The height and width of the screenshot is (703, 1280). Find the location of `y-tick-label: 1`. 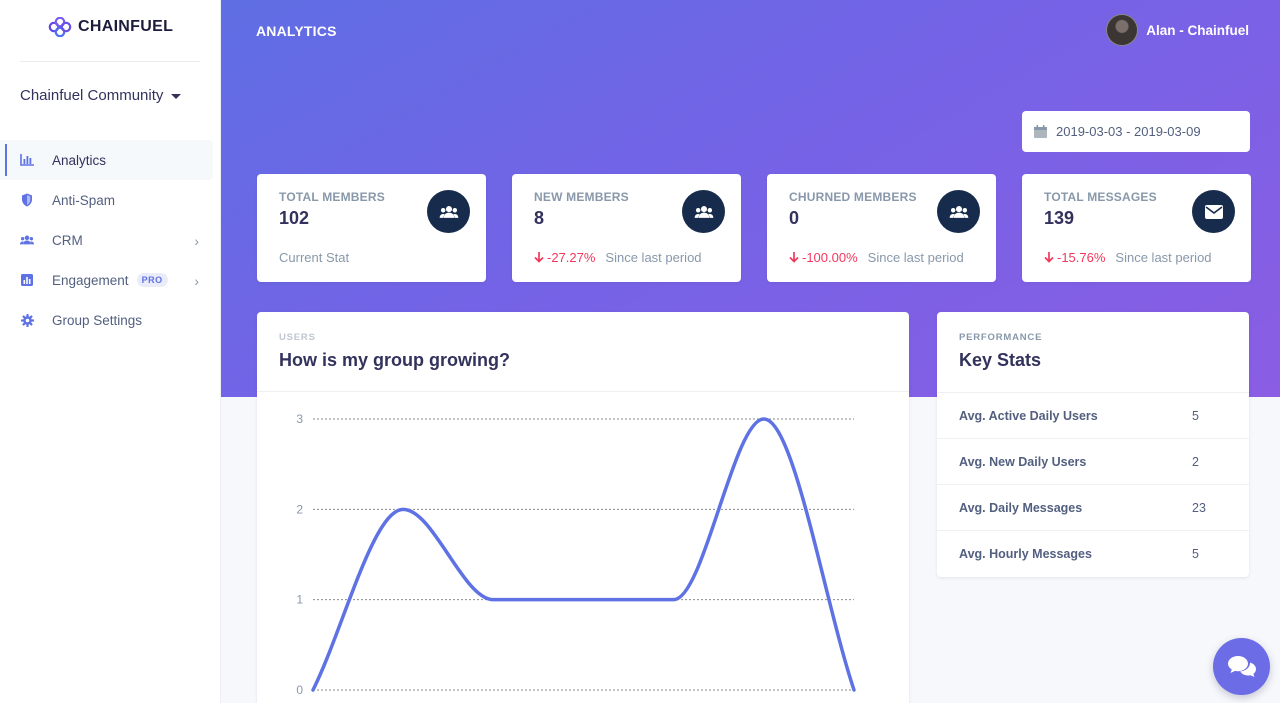

y-tick-label: 1 is located at coordinates (299, 600).